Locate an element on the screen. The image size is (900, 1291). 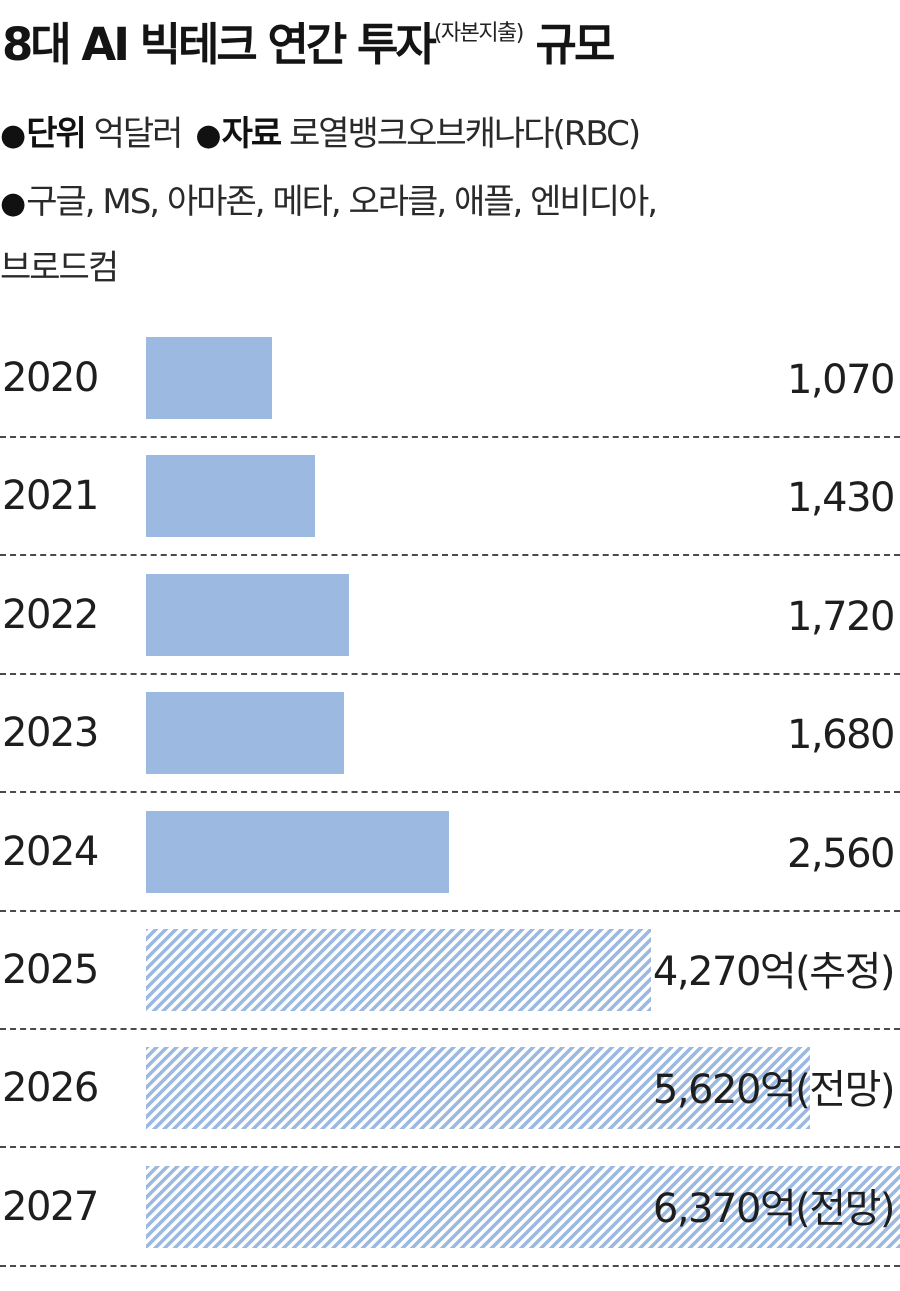
bar-row: 2020 1,070 is located at coordinates (450, 396).